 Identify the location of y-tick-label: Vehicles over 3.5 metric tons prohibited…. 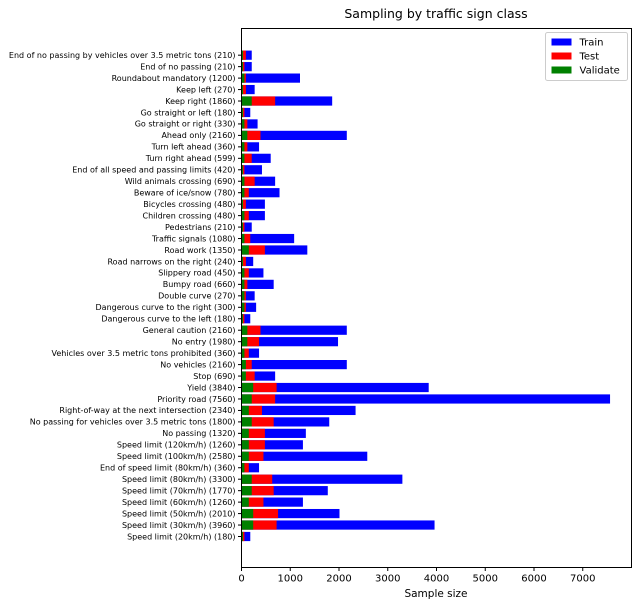
(144, 353).